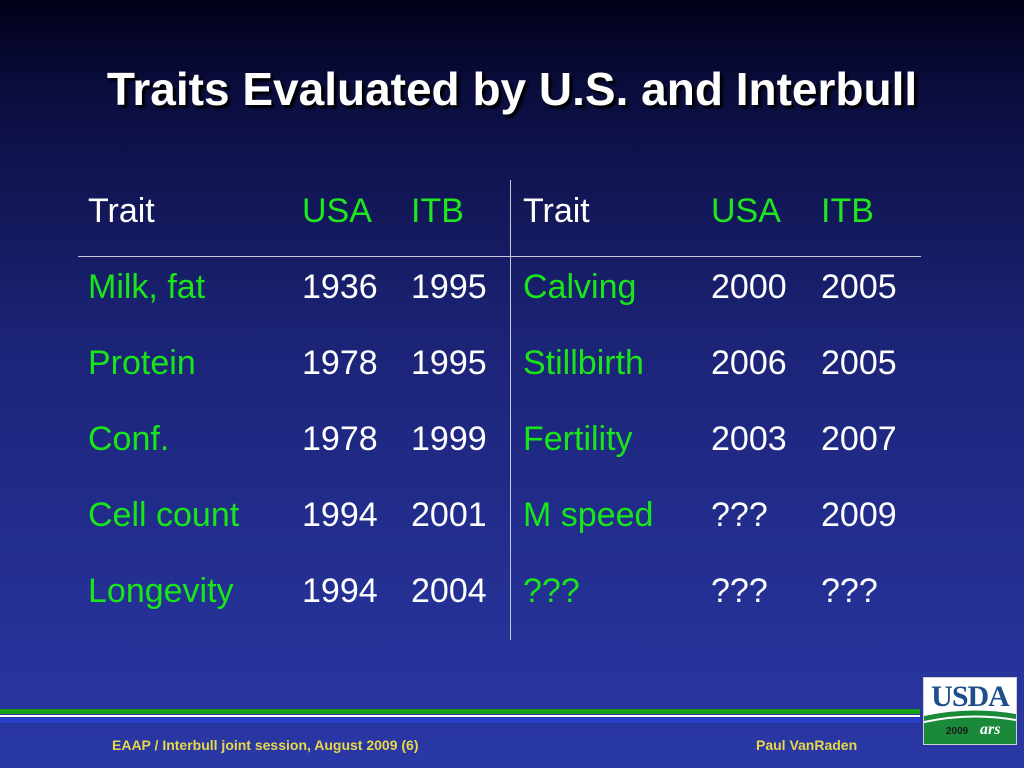  What do you see at coordinates (578, 439) in the screenshot?
I see `table-row-trait: Fertility` at bounding box center [578, 439].